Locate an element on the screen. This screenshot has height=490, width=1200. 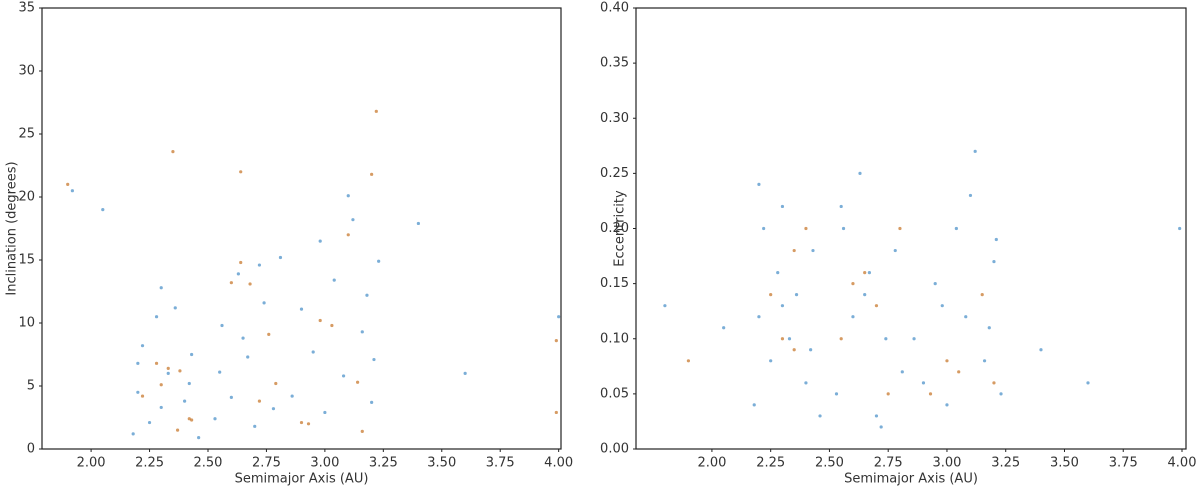
y-tick-label: 0.40 is located at coordinates (614, 8).